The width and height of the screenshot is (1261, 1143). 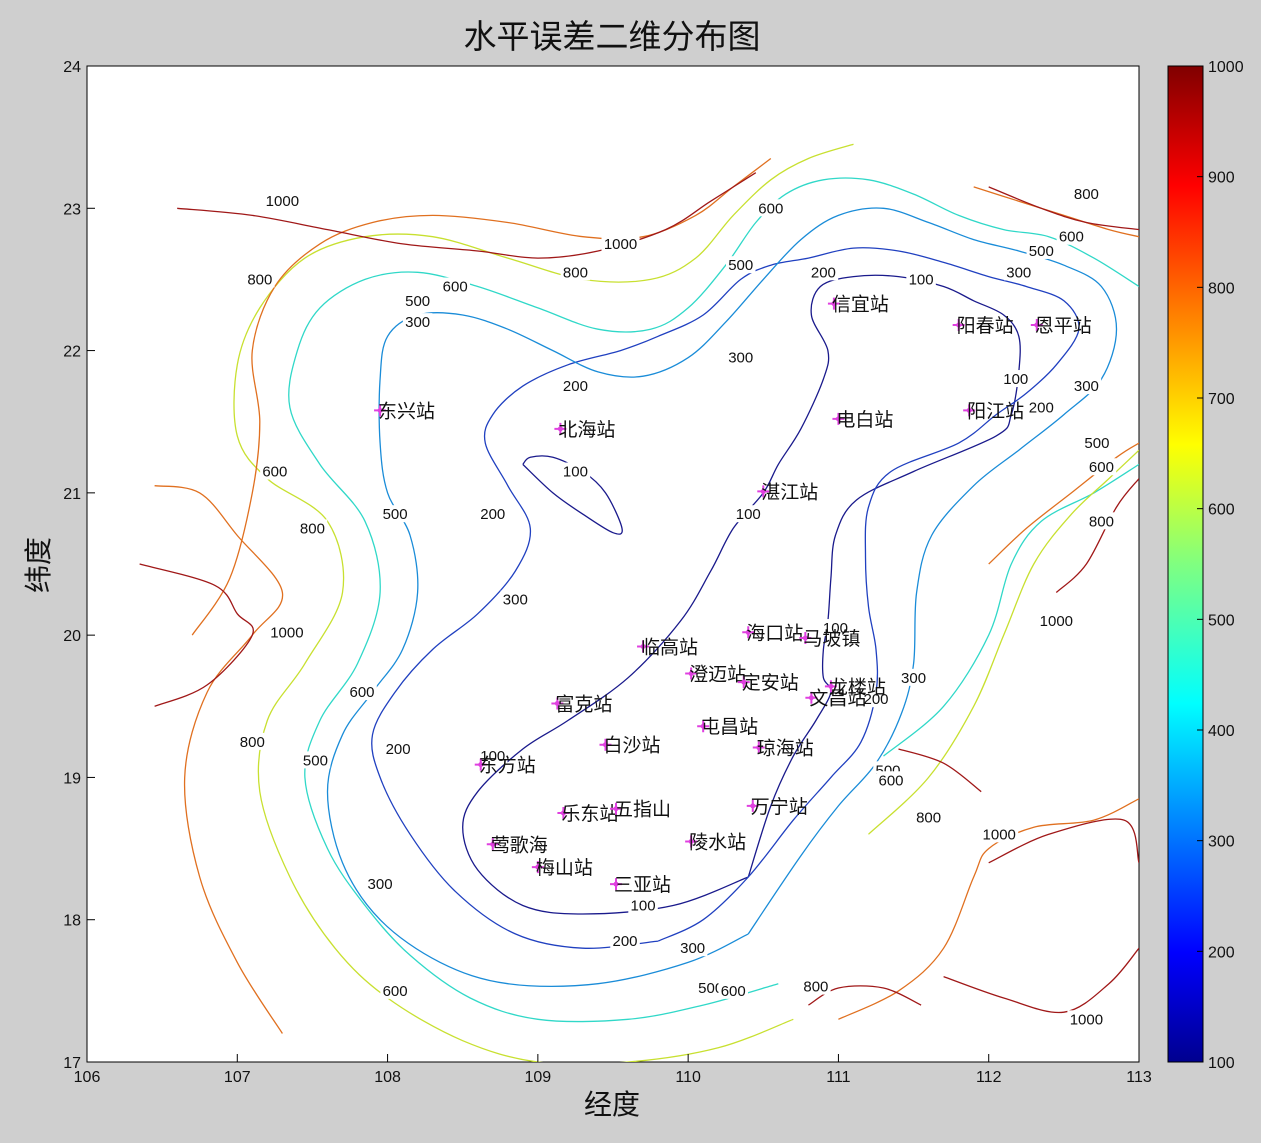 I want to click on colorbar-tick-label: 1000, so click(x=1226, y=67).